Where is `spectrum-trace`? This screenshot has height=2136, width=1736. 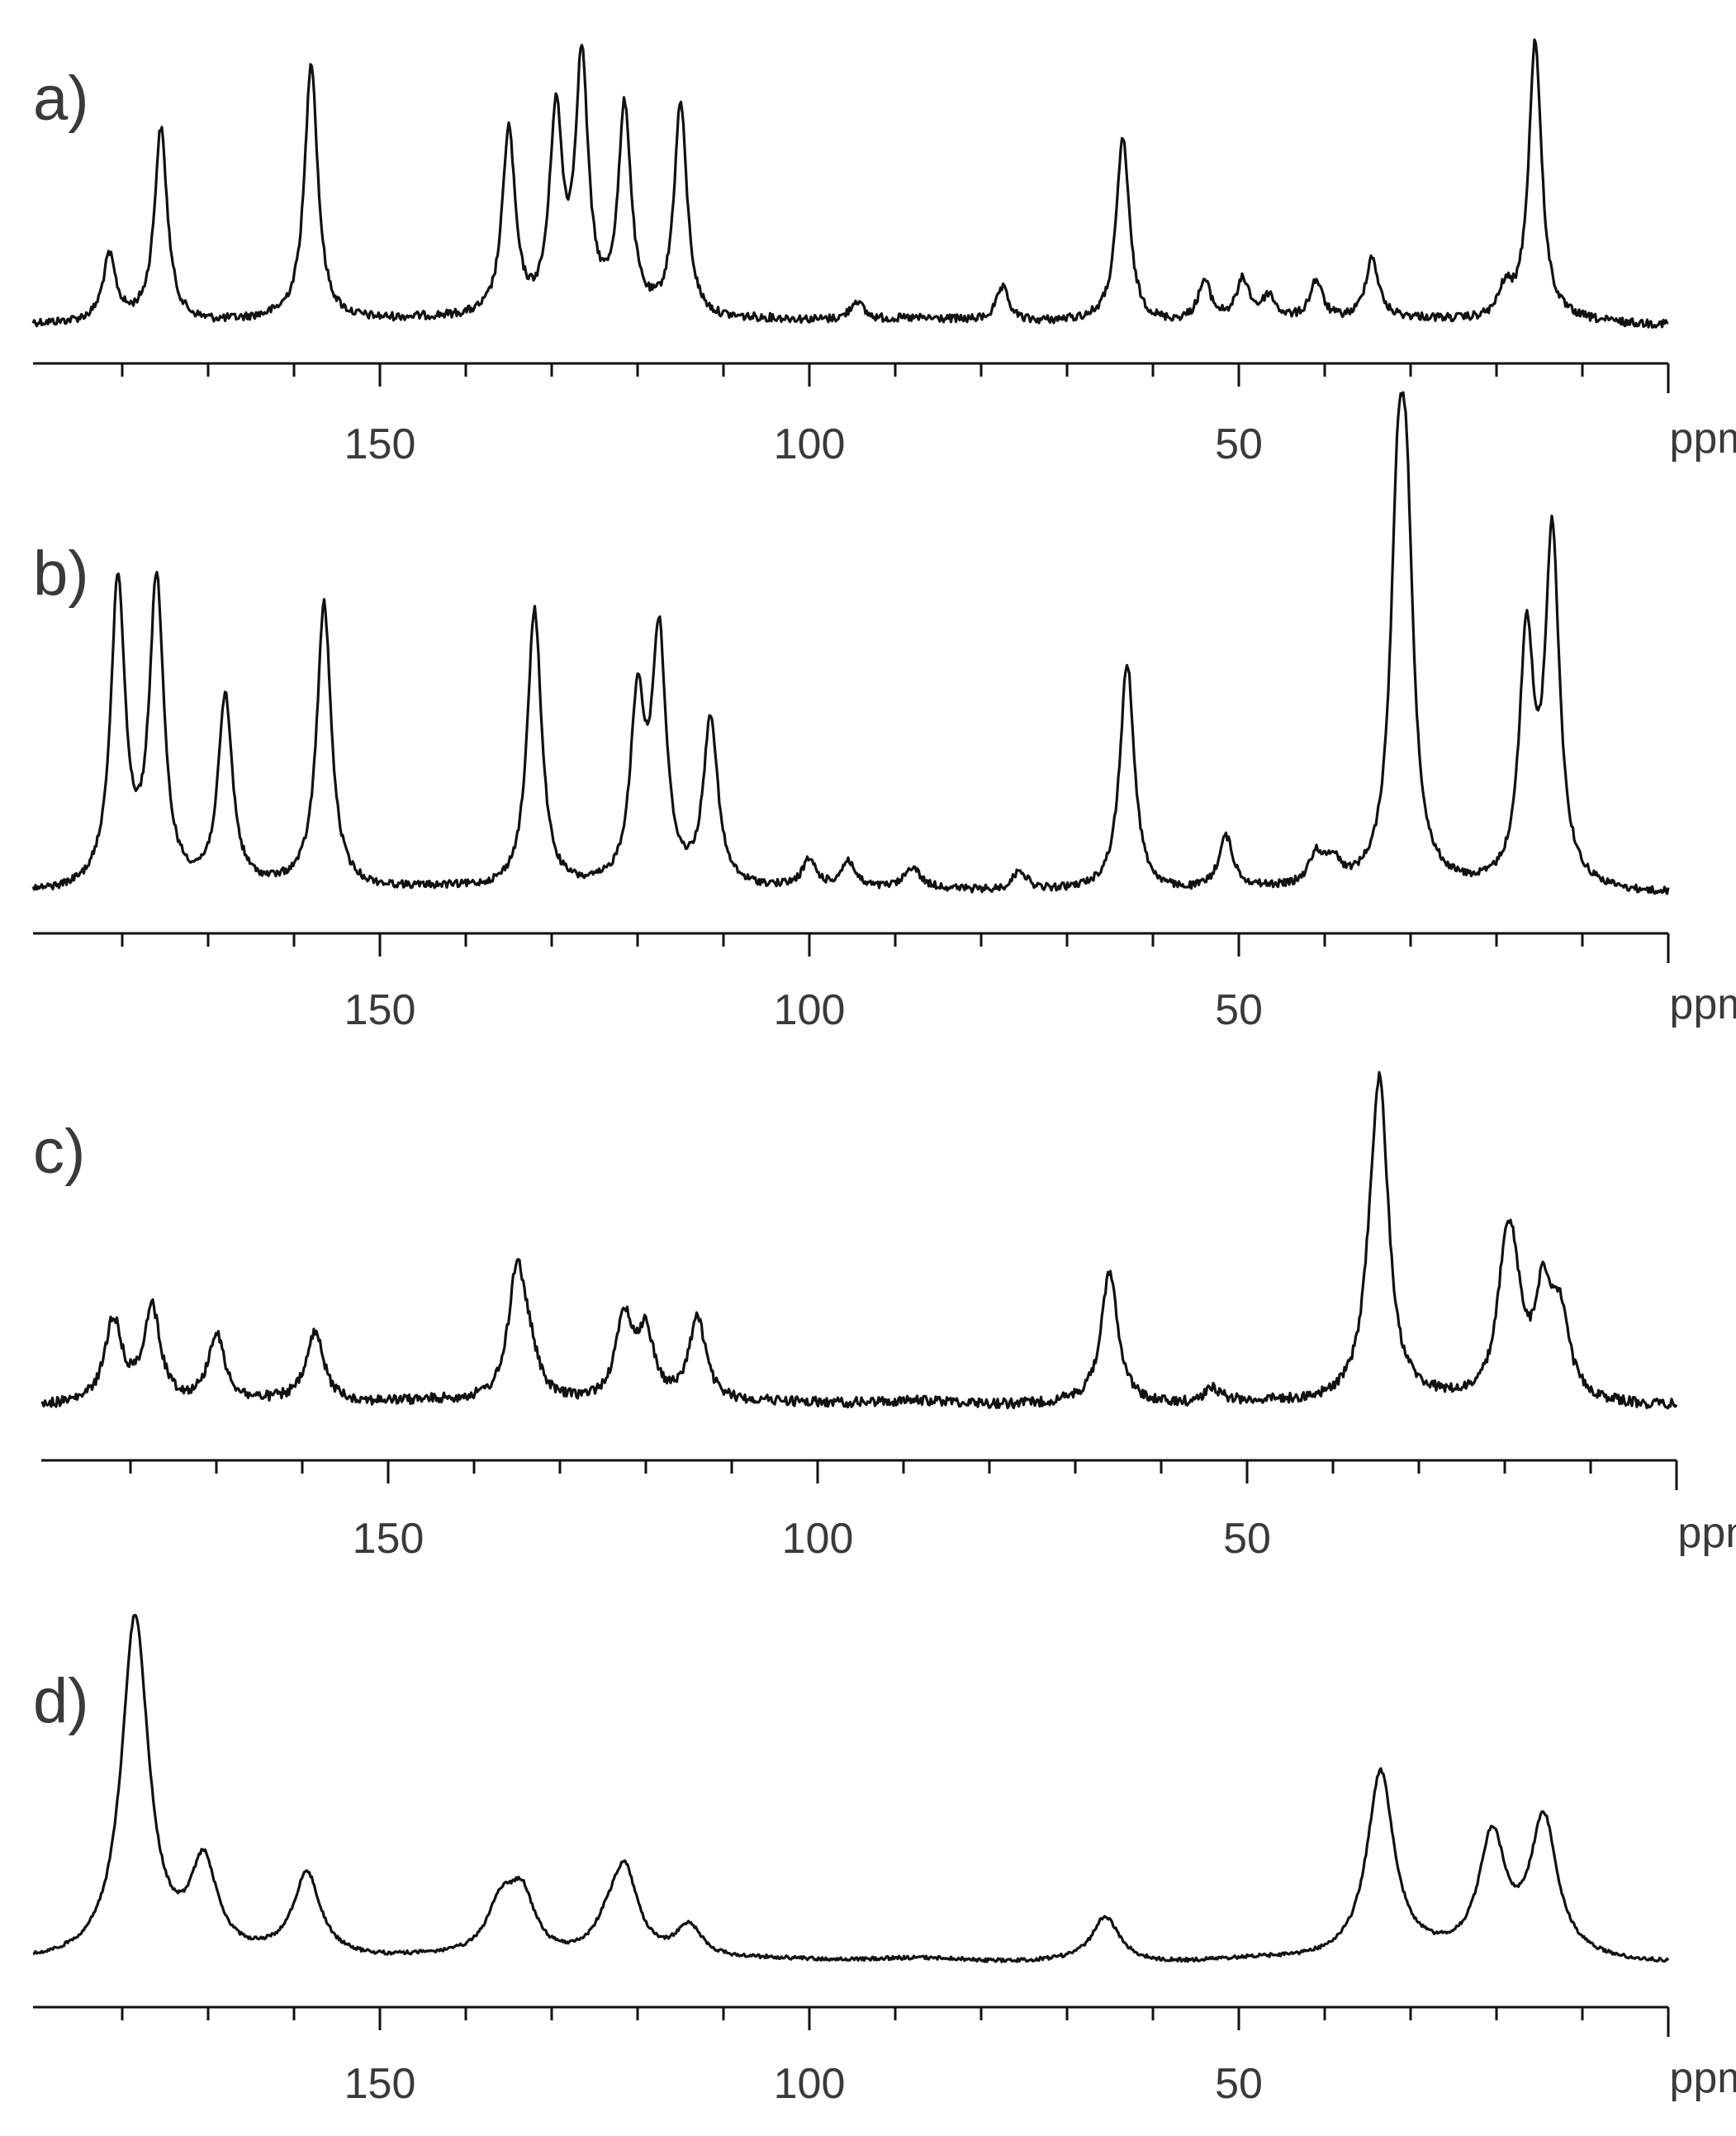
spectrum-trace is located at coordinates (850, 183).